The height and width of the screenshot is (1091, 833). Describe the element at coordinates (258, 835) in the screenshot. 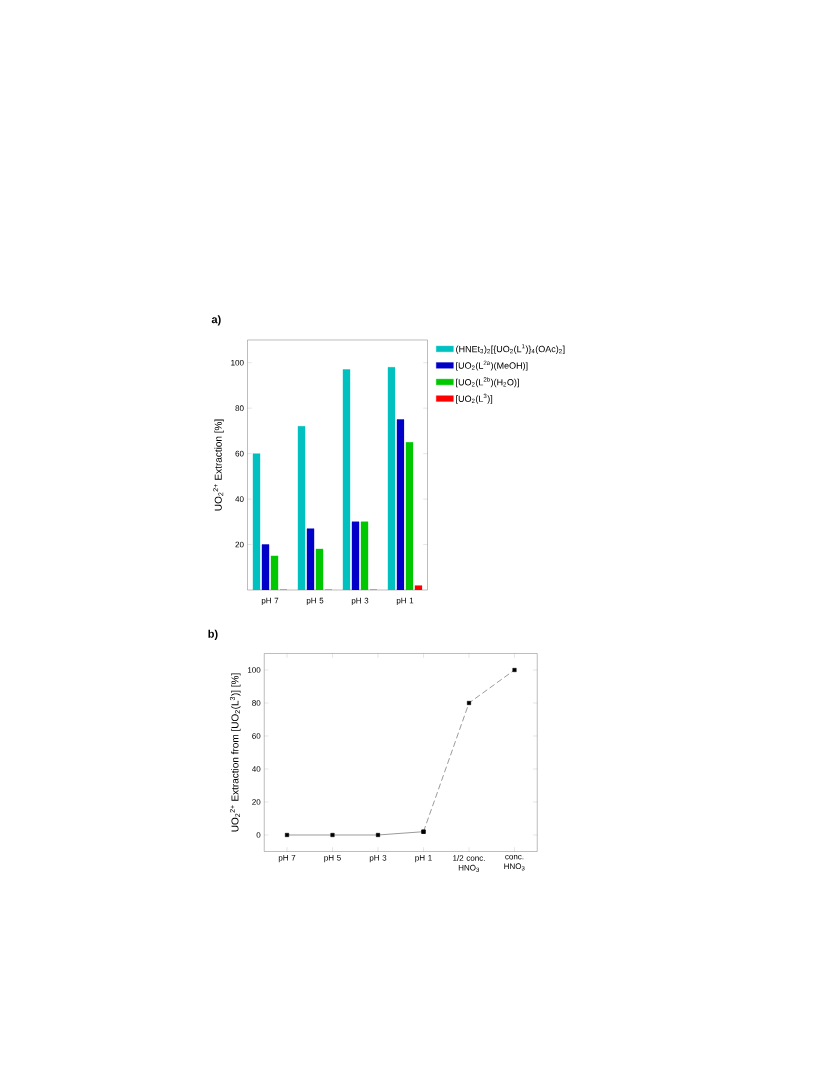

I see `y-tick-label: 0` at that location.